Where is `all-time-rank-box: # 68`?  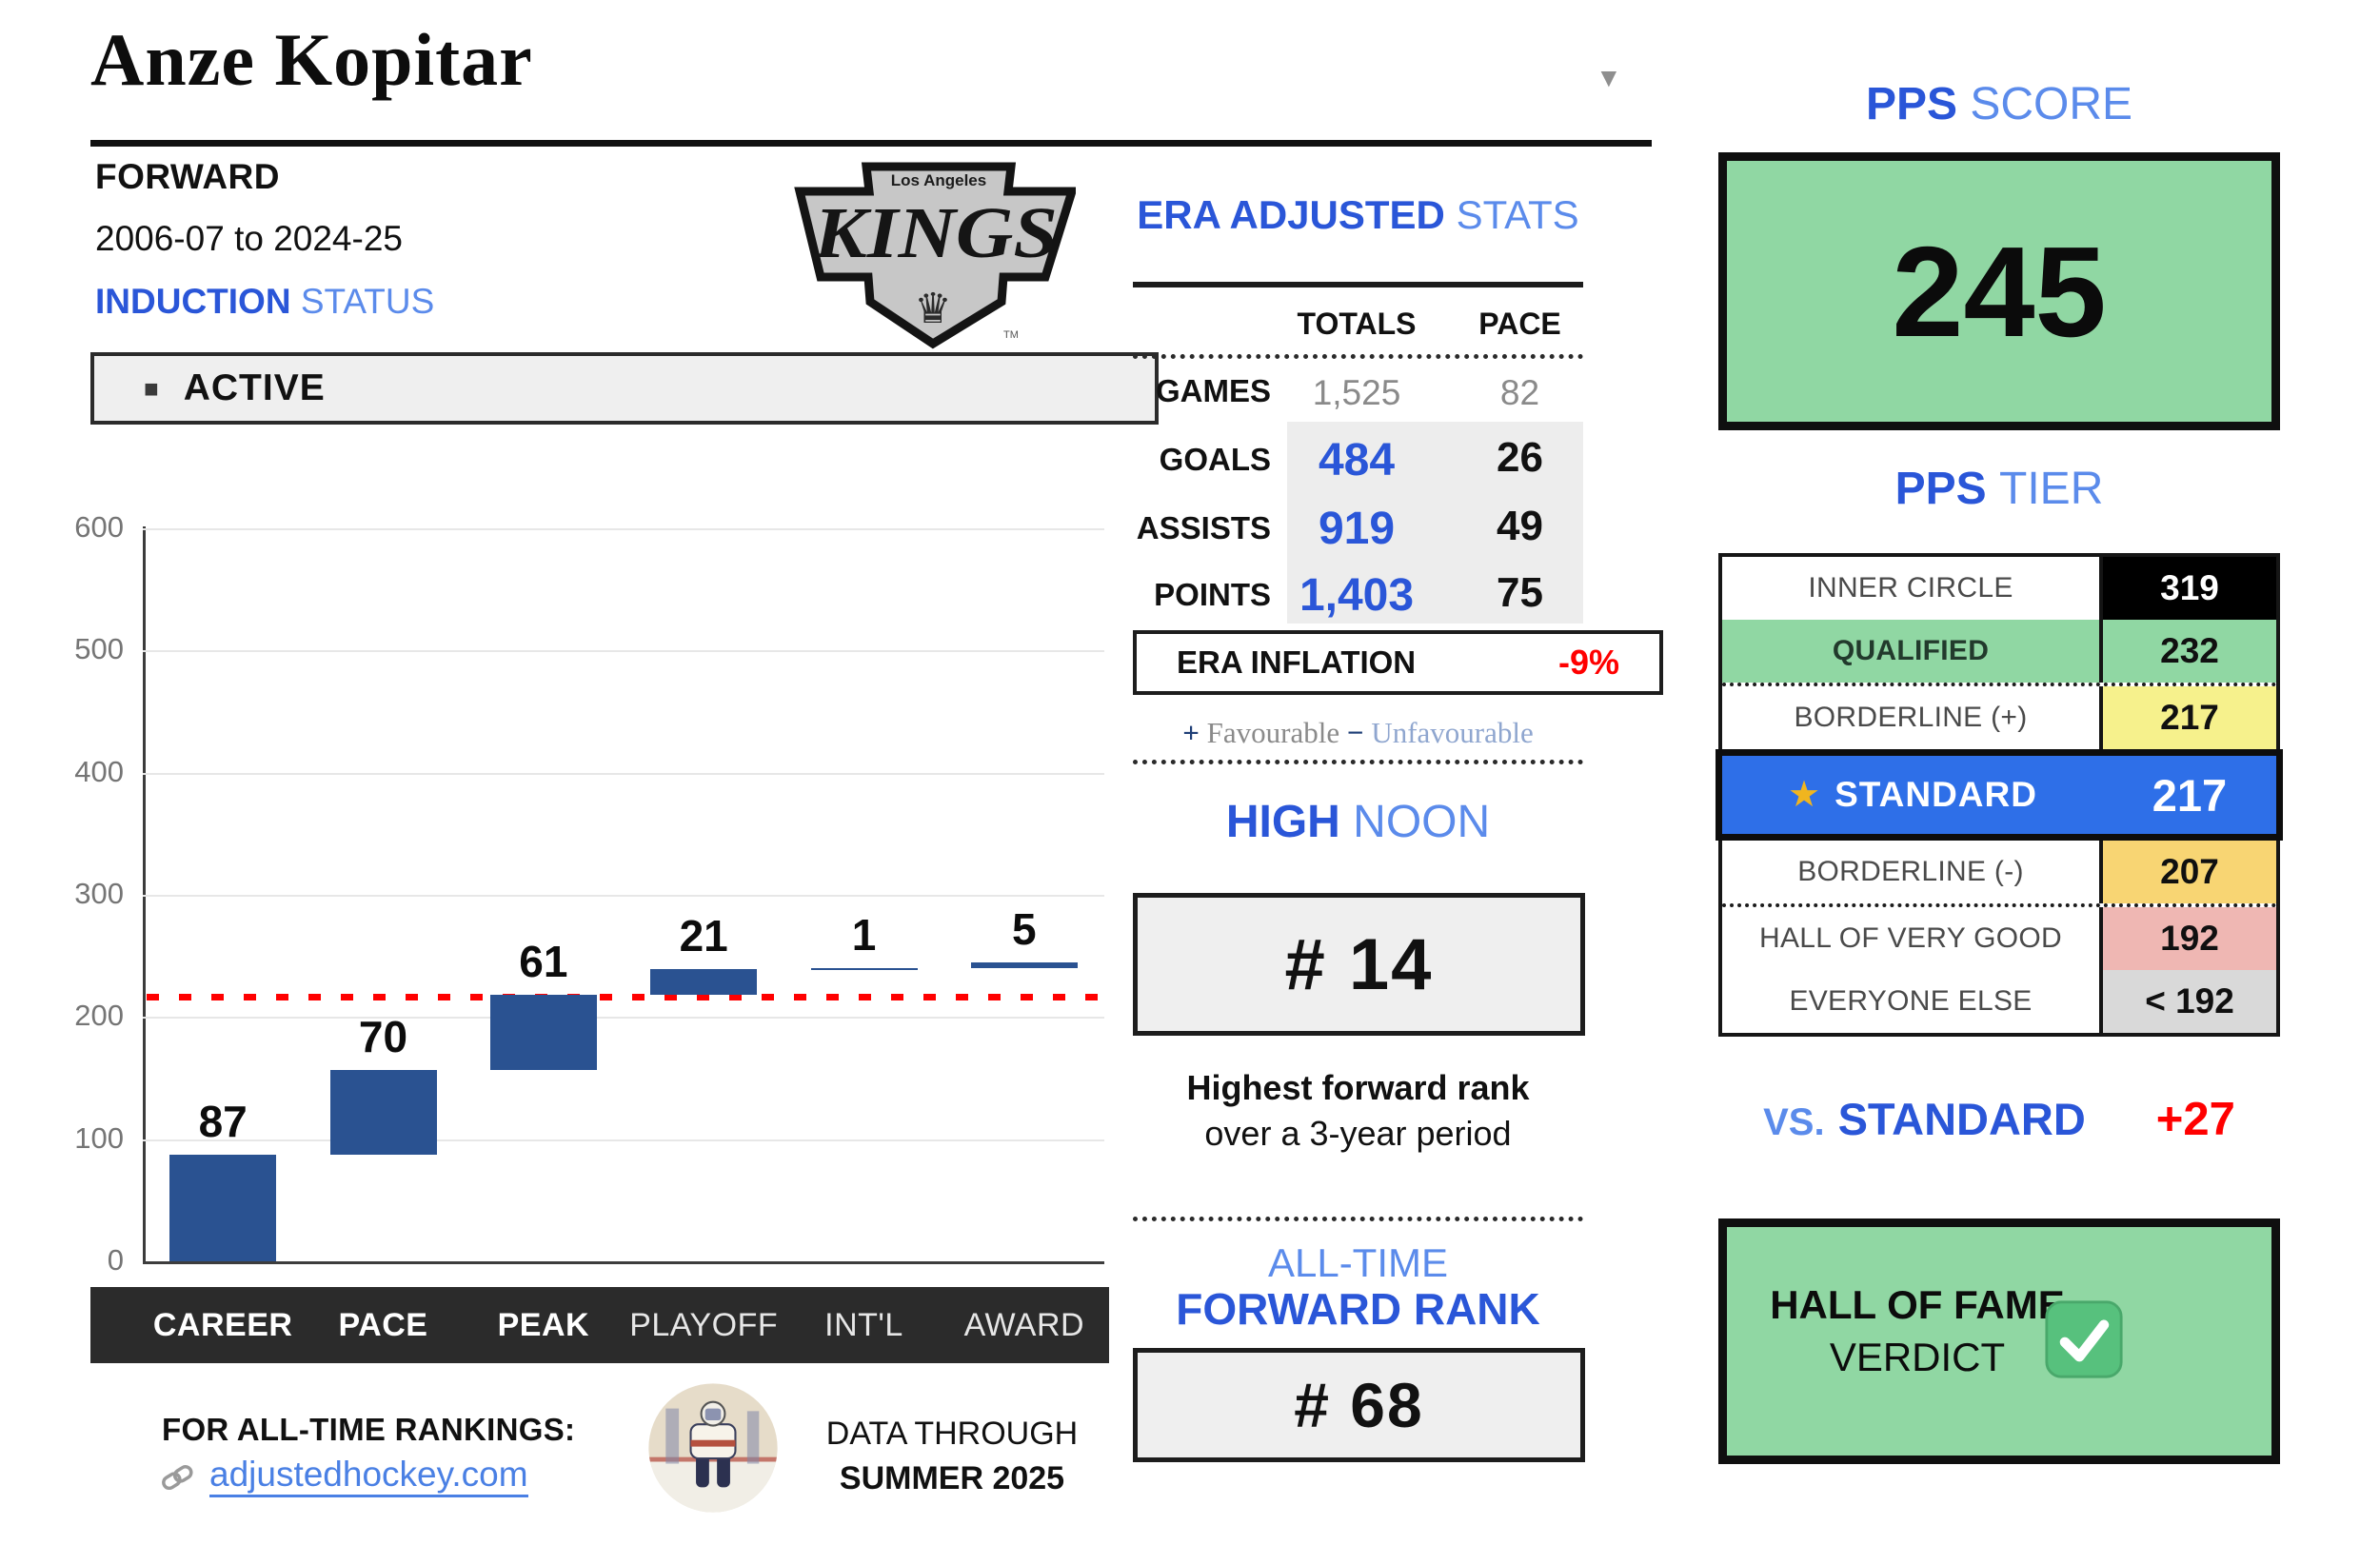 all-time-rank-box: # 68 is located at coordinates (1359, 1405).